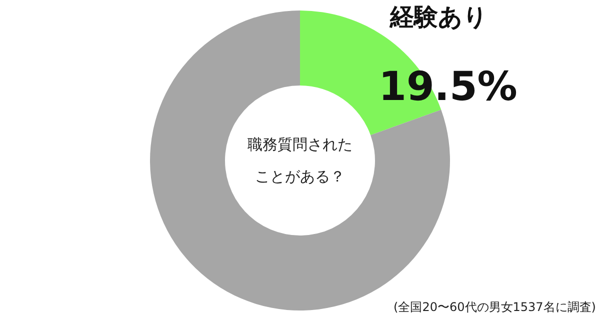  Describe the element at coordinates (495, 307) in the screenshot. I see `text: (全国20〜60代の男女1537名に調査)` at that location.